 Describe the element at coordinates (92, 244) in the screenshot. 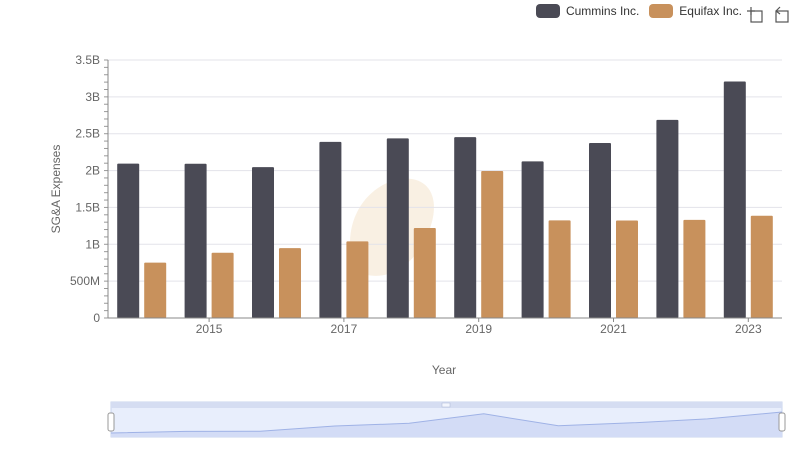

I see `y-tick-label: 1B` at that location.